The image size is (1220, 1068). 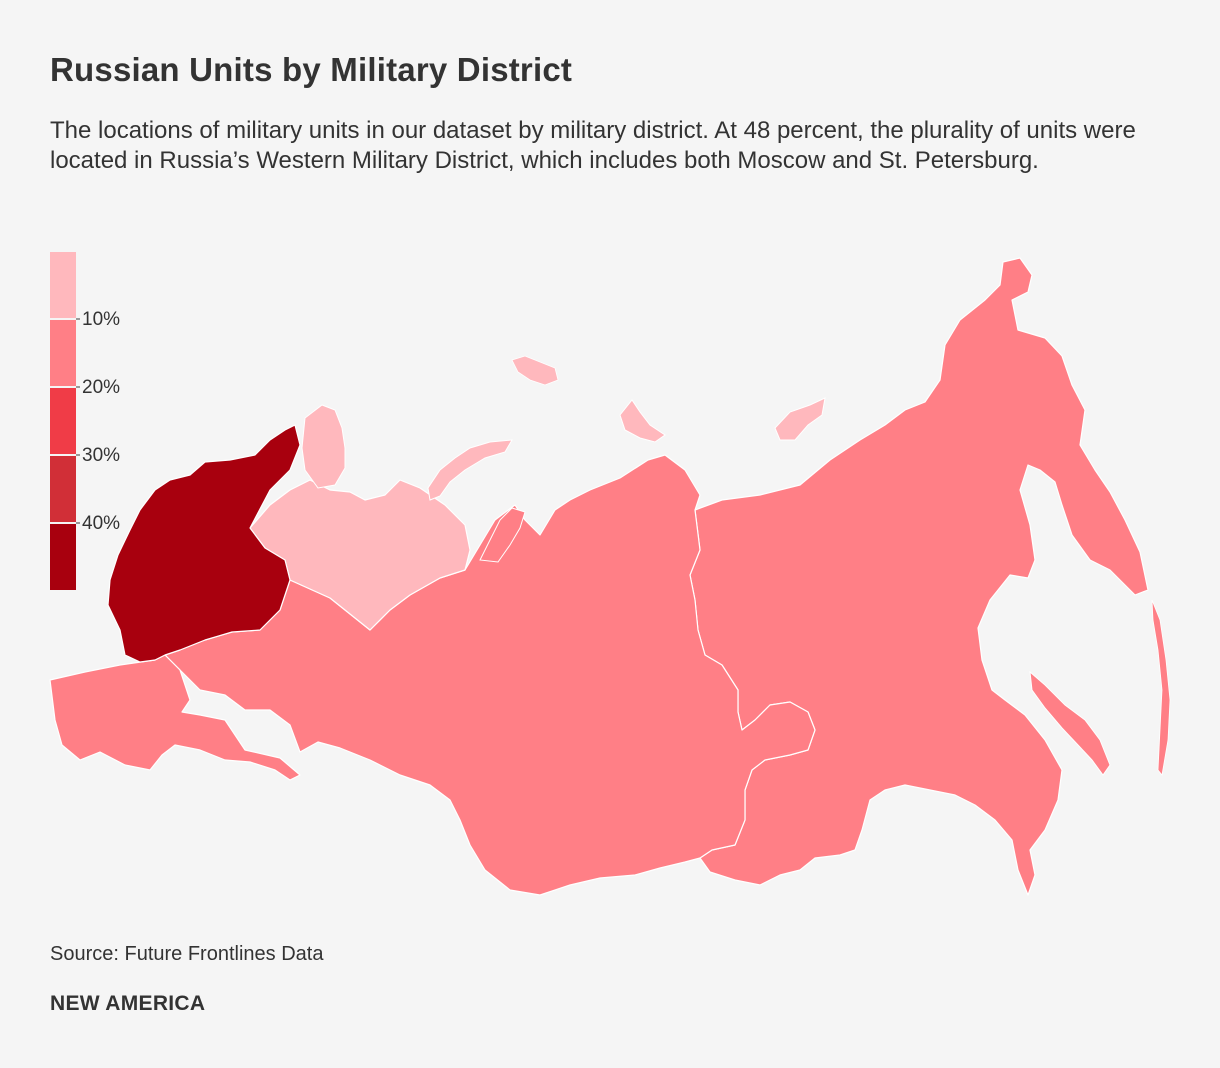 I want to click on district-western, so click(x=204, y=543).